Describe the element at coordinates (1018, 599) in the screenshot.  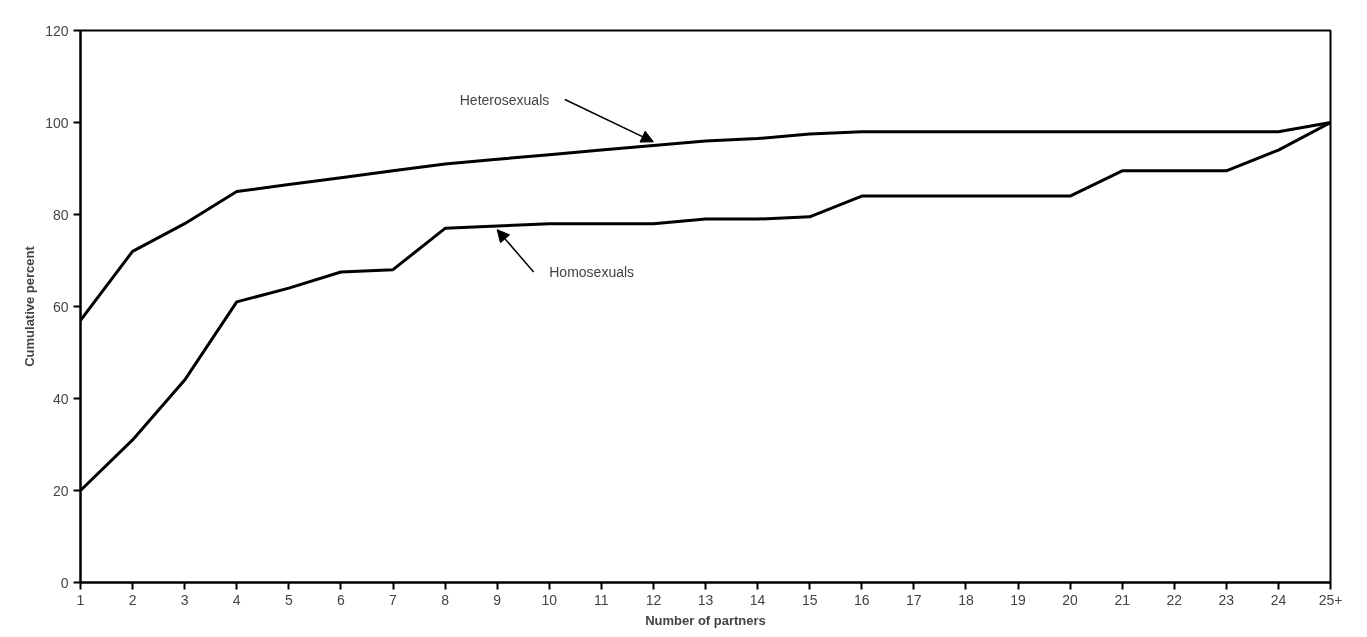
I see `x-tick-label: 19` at that location.